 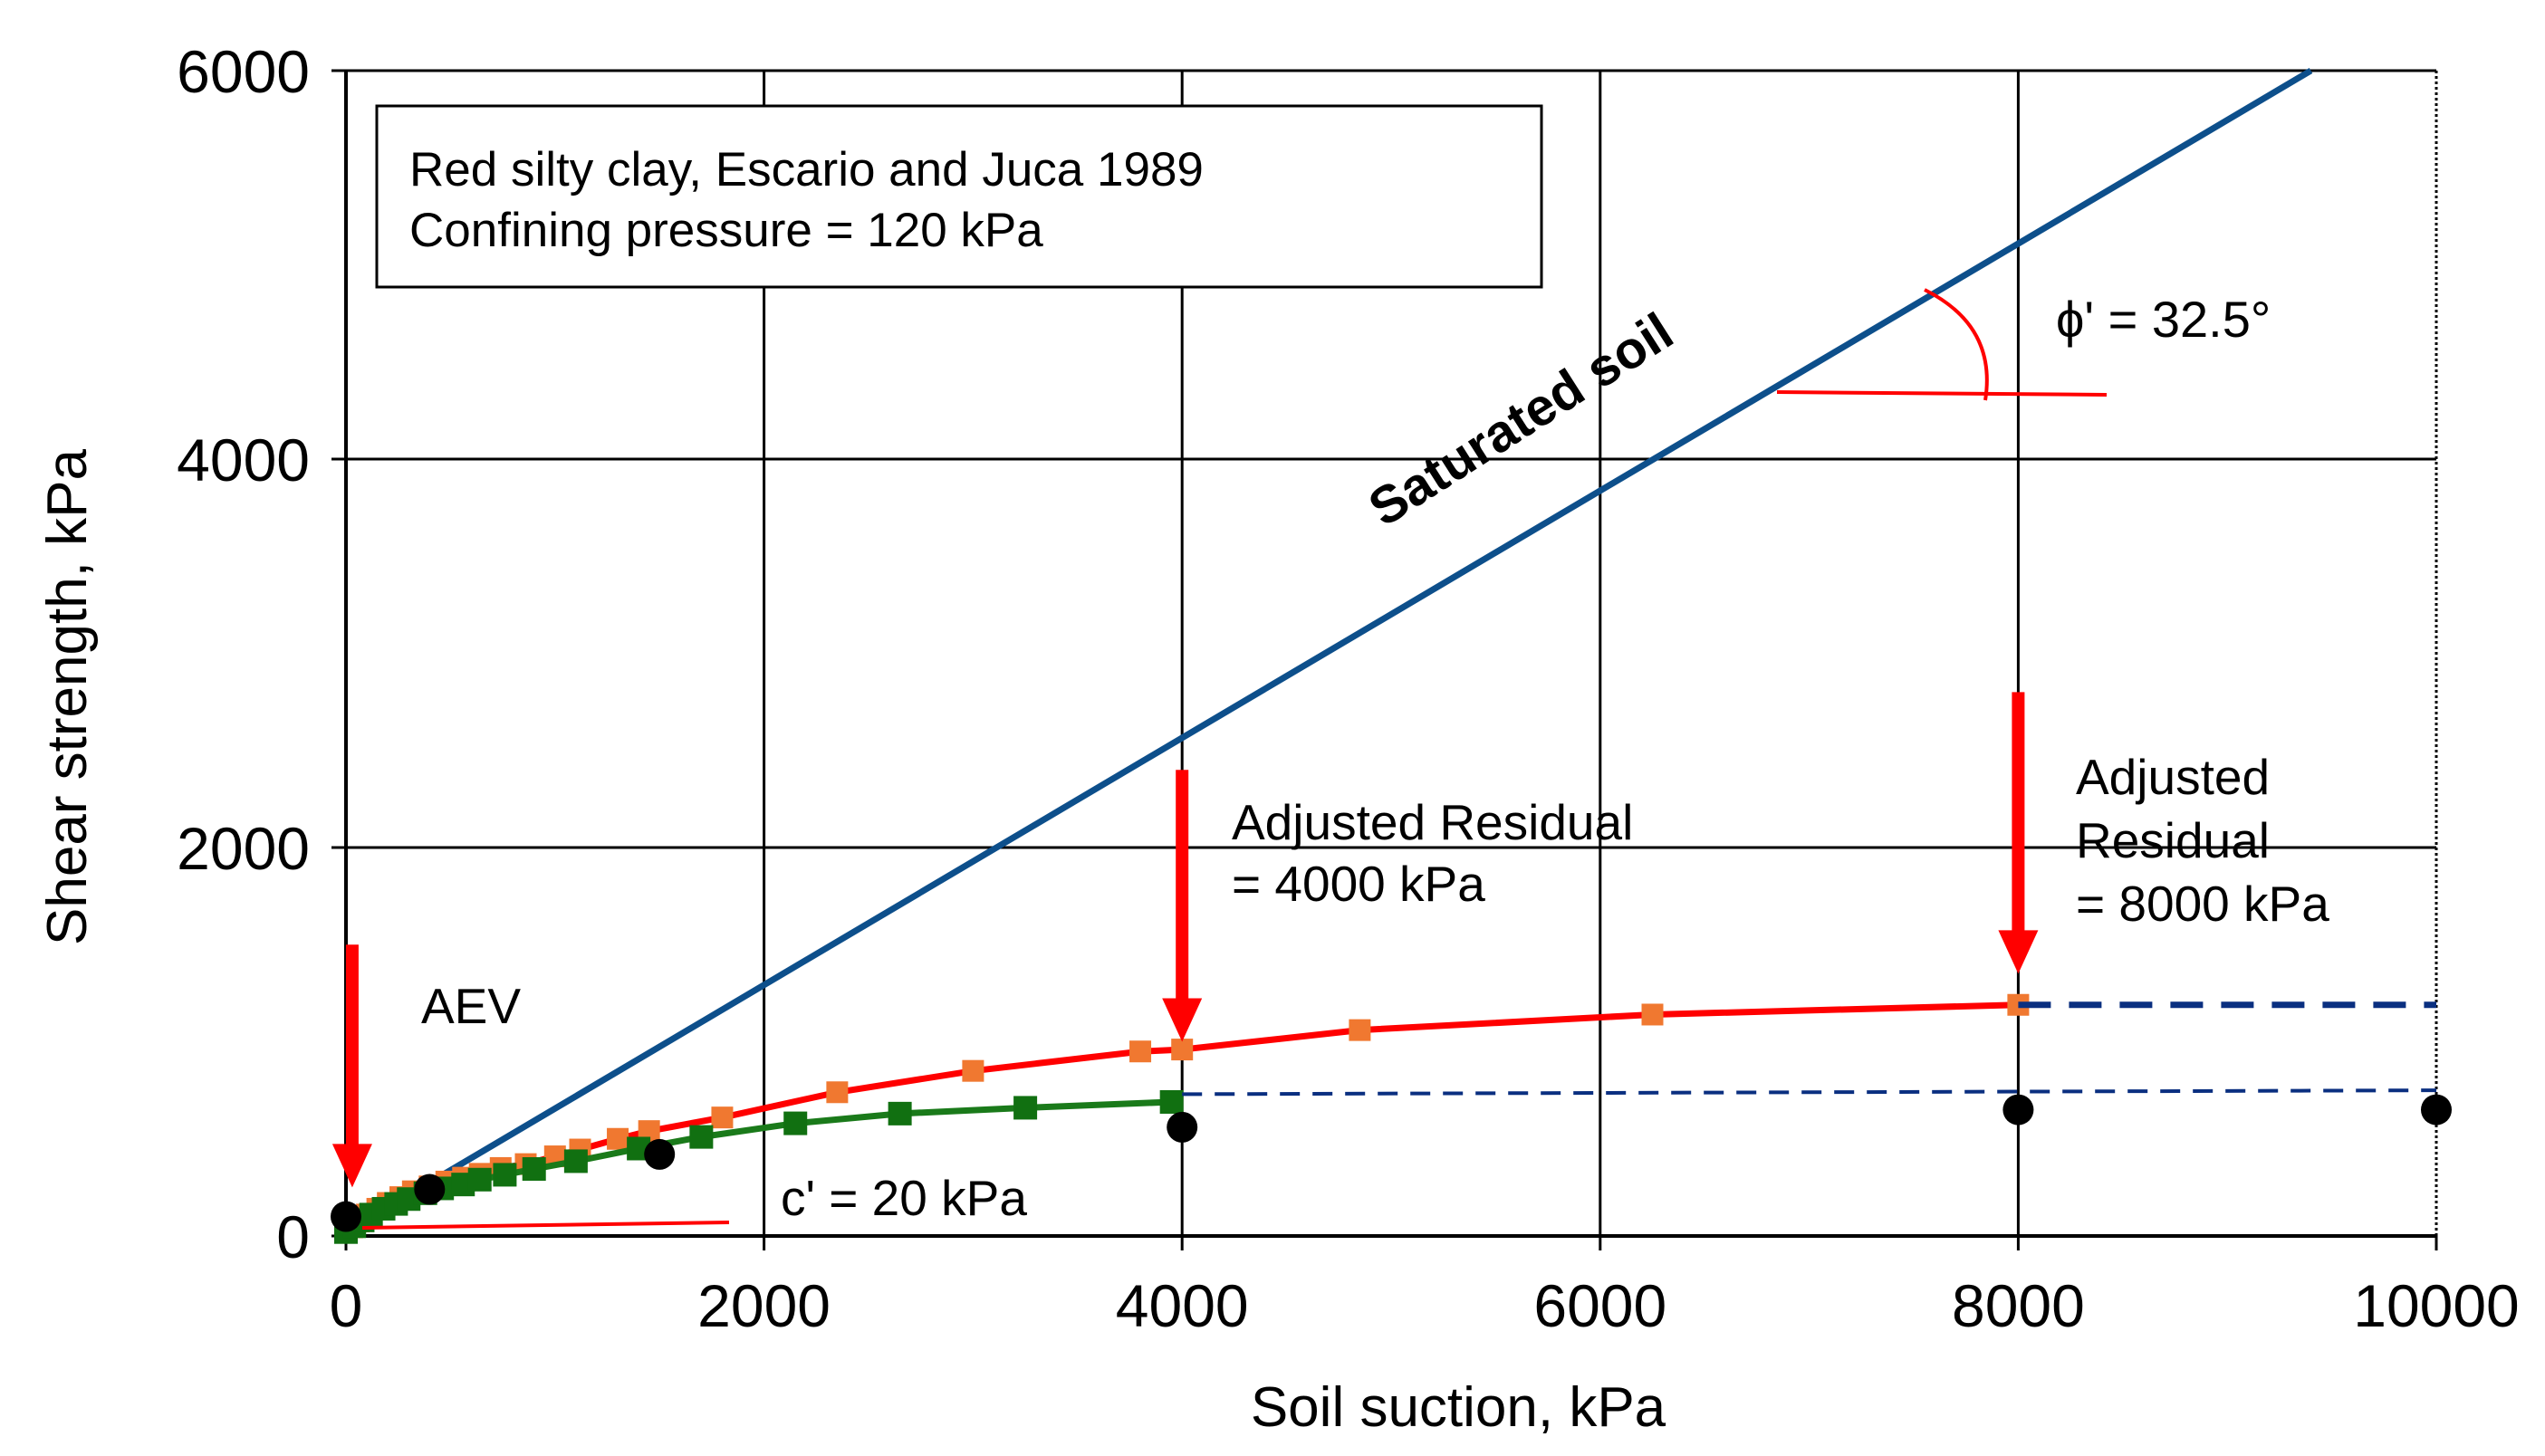 I want to click on info-box-line-2: Confining pressure = 120 kPa, so click(x=726, y=230).